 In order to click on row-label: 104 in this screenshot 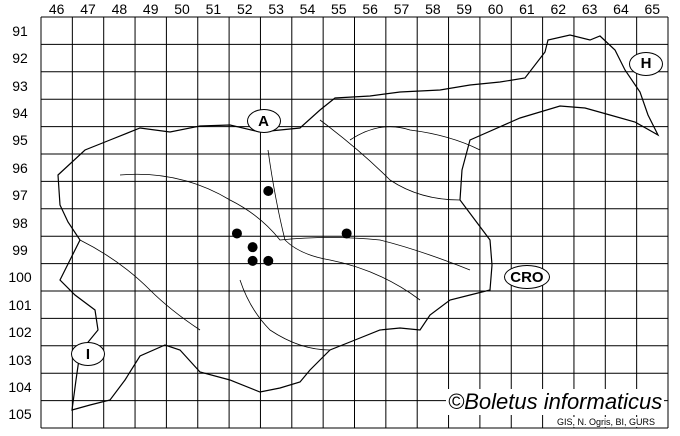, I will do `click(20, 386)`.